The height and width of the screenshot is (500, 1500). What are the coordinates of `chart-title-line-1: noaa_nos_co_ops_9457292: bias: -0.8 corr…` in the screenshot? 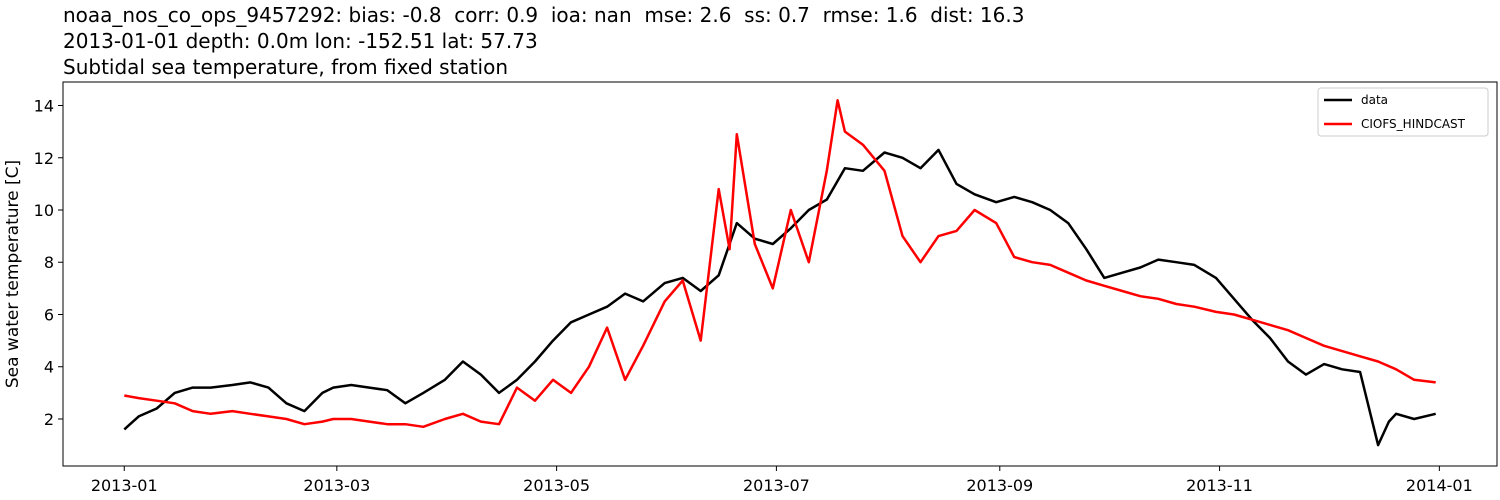 It's located at (544, 15).